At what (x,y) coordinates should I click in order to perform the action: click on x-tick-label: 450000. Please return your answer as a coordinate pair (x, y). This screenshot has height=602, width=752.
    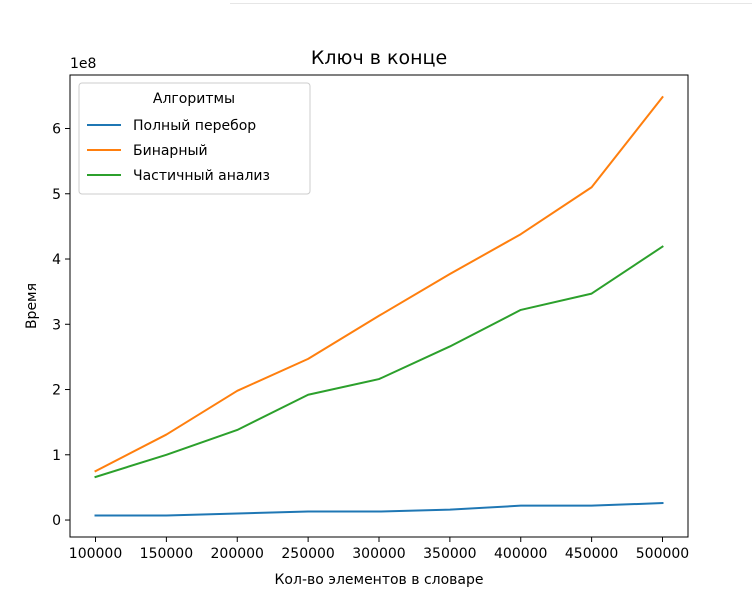
    Looking at the image, I should click on (591, 554).